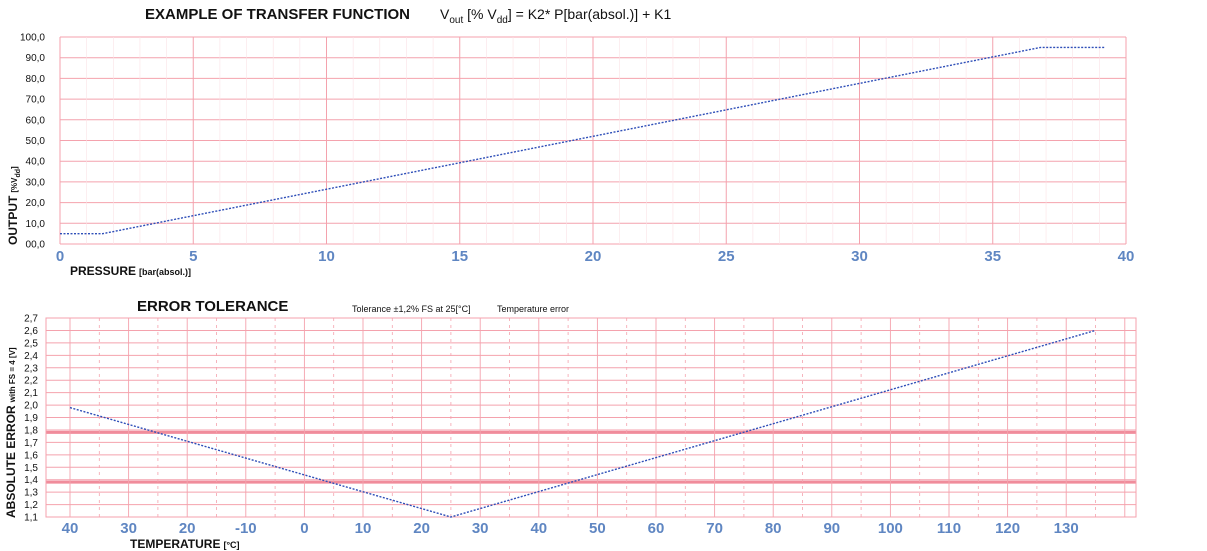 Image resolution: width=1207 pixels, height=551 pixels. I want to click on chart2-x-label-main: TEMPERATURE, so click(175, 544).